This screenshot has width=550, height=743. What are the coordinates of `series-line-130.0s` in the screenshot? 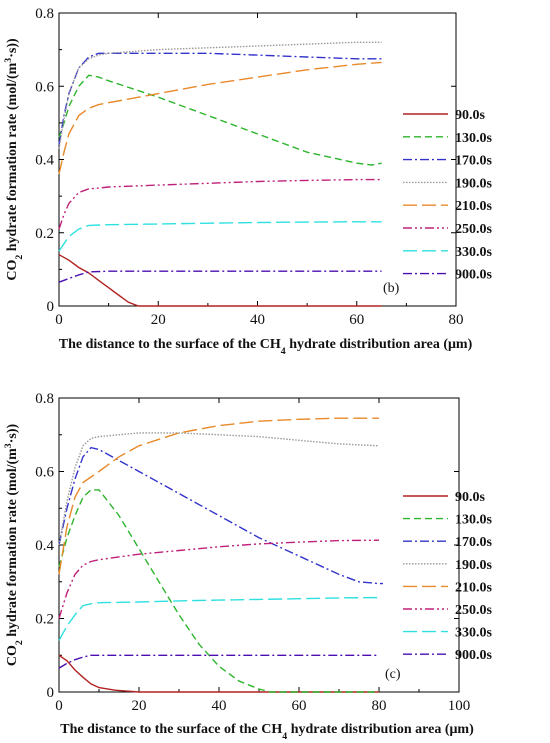 It's located at (220, 120).